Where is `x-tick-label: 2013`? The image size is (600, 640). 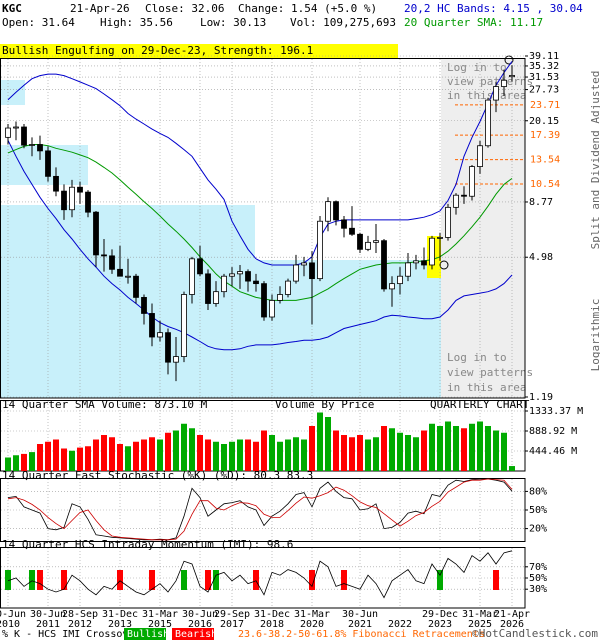 x-tick-label: 2013 is located at coordinates (120, 624).